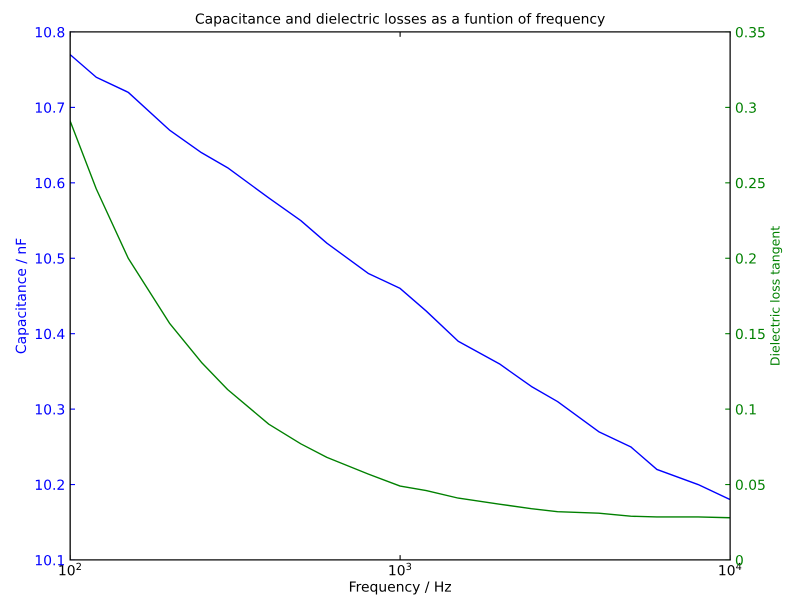 The image size is (788, 609). What do you see at coordinates (746, 258) in the screenshot?
I see `y2-tick-label: 0.2` at bounding box center [746, 258].